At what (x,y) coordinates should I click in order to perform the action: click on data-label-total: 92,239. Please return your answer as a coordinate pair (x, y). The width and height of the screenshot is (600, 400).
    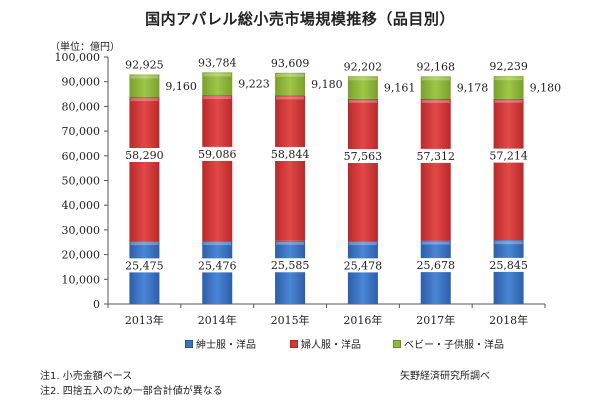
    Looking at the image, I should click on (508, 66).